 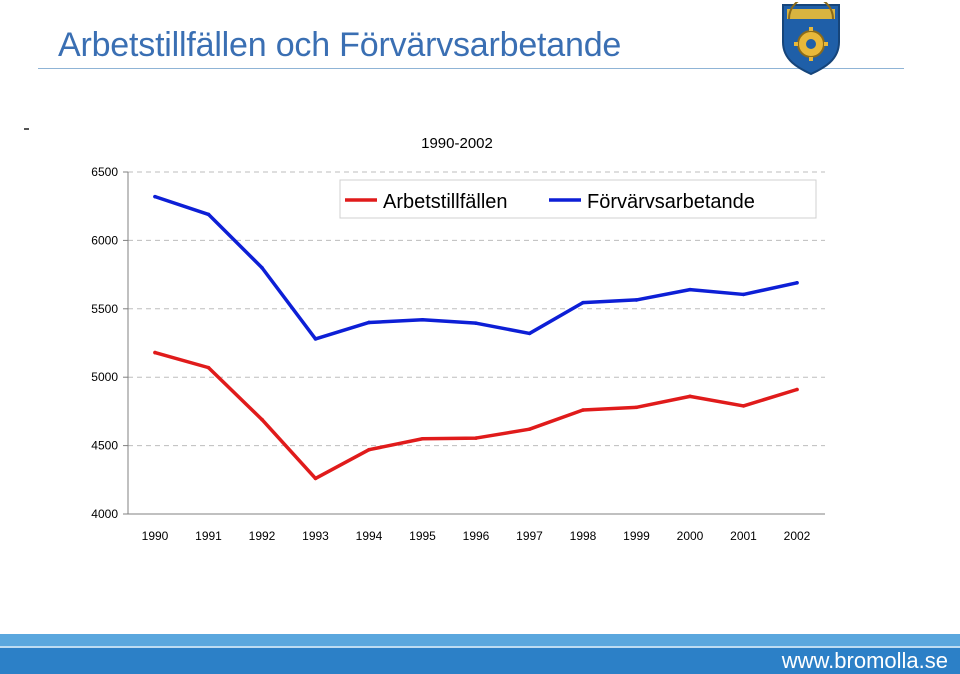 What do you see at coordinates (811, 39) in the screenshot?
I see `municipal-coat-of-arms-icon` at bounding box center [811, 39].